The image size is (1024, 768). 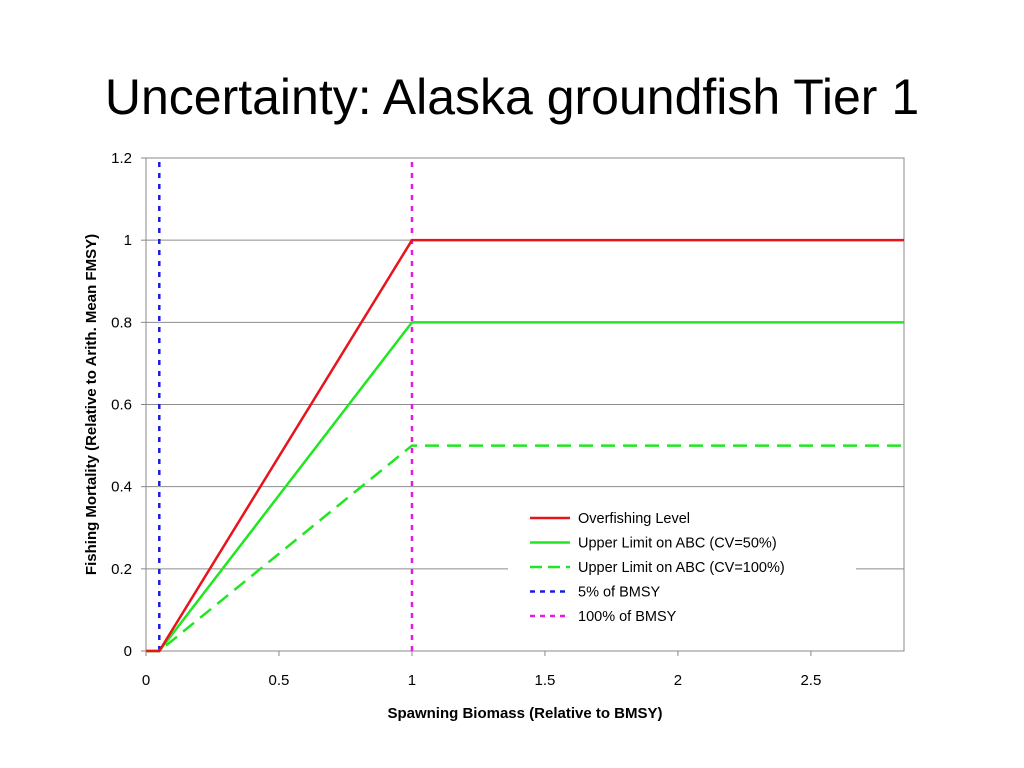 I want to click on y-tick-label: 0.4, so click(x=121, y=487).